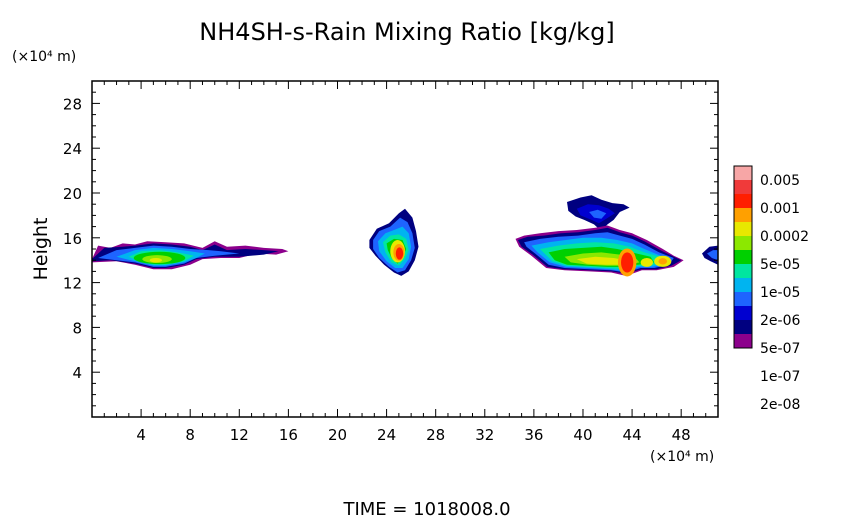  Describe the element at coordinates (484, 435) in the screenshot. I see `x-tick-label: 32` at that location.